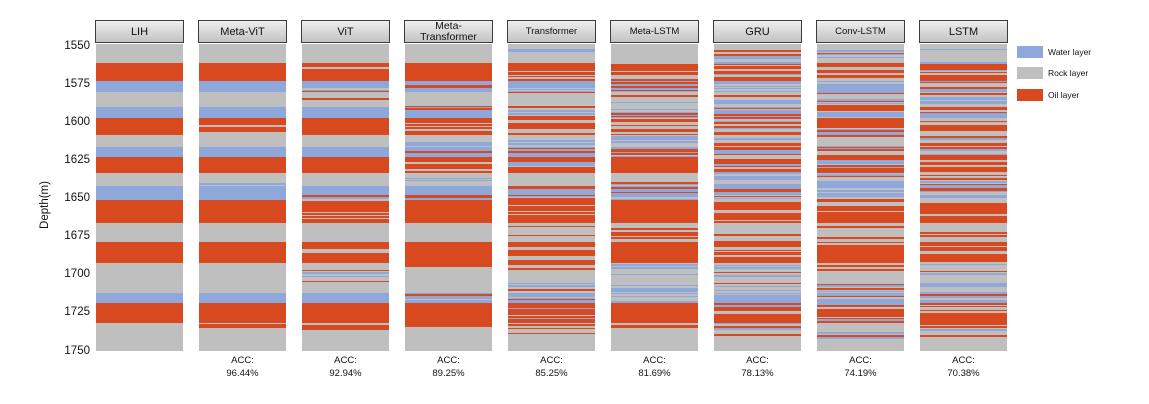 The image size is (1149, 404). What do you see at coordinates (242, 367) in the screenshot?
I see `accuracy-label-meta-vit: ACC: 96.44%` at bounding box center [242, 367].